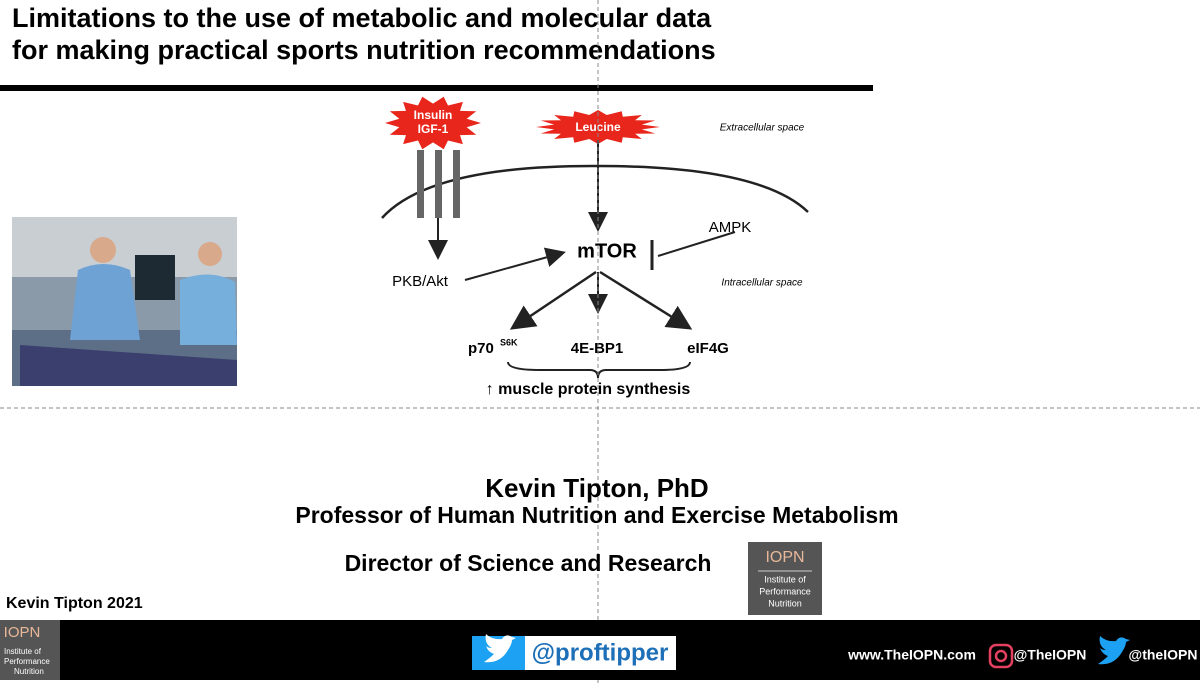 The height and width of the screenshot is (686, 1200). I want to click on title-rule, so click(436, 88).